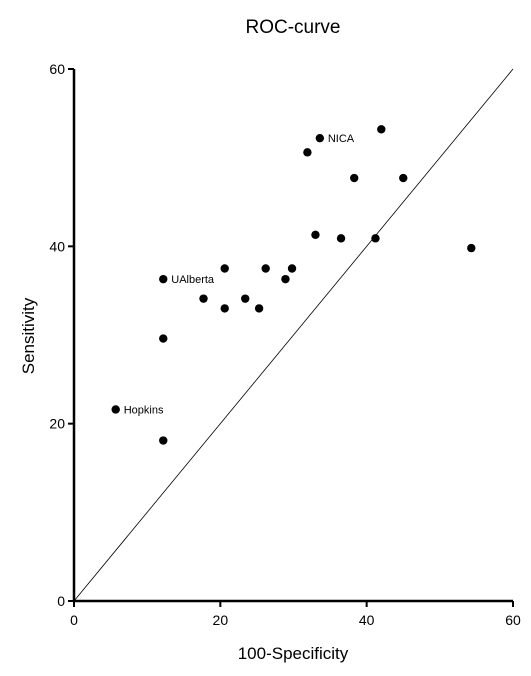 The width and height of the screenshot is (531, 676). I want to click on x-tick-label-0: 0, so click(74, 620).